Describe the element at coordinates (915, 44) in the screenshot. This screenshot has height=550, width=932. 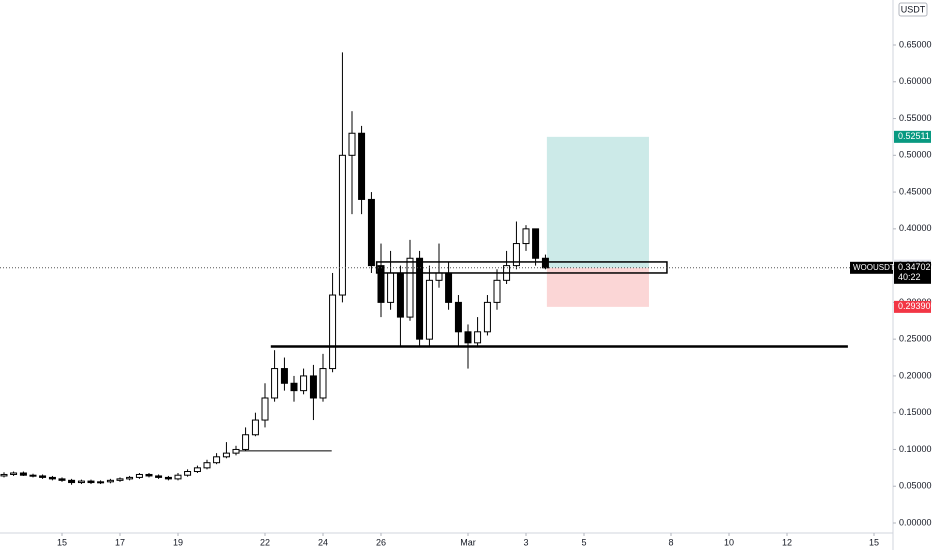
I see `y-tick-label: 0.65000` at that location.